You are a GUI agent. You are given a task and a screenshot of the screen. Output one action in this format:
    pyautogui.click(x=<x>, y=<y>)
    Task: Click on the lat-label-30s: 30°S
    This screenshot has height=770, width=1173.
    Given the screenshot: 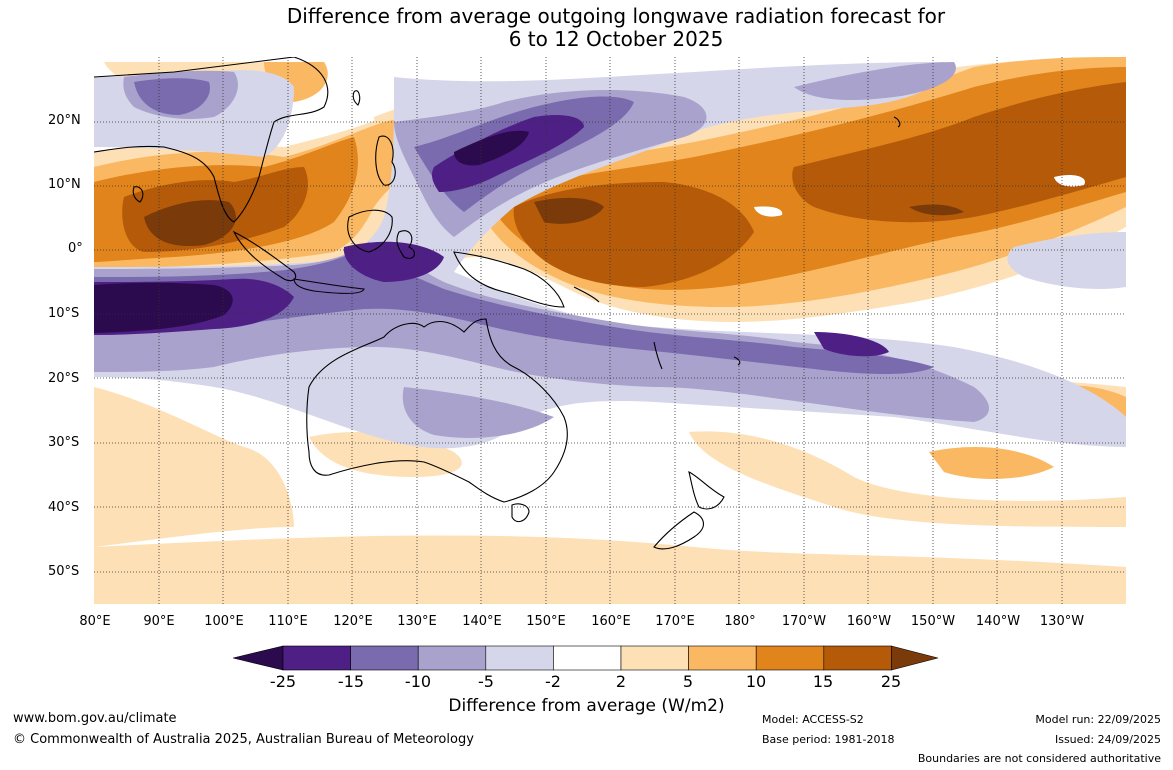 What is the action you would take?
    pyautogui.click(x=64, y=442)
    